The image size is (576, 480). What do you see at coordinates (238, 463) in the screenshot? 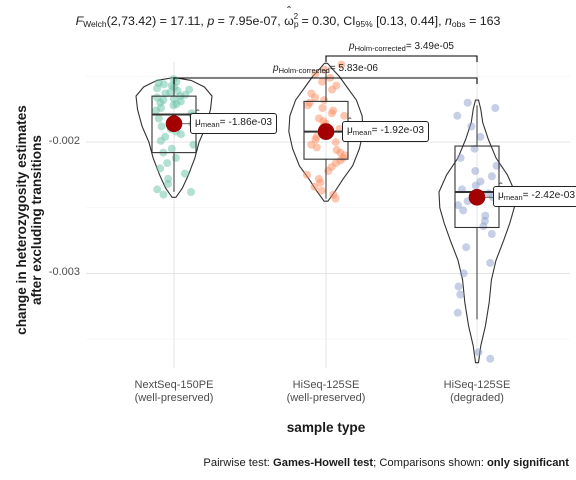
I see `caption-prefix: Pairwise test:` at bounding box center [238, 463].